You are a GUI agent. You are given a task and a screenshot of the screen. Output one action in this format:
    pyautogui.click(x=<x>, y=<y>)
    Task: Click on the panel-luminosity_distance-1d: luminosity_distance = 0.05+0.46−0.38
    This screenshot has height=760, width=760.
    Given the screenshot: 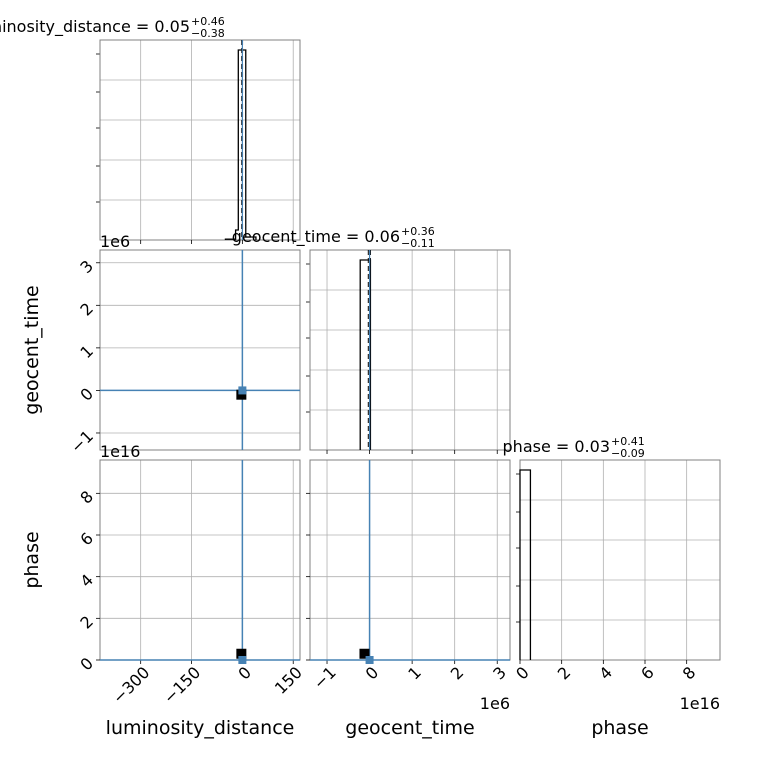 What is the action you would take?
    pyautogui.click(x=150, y=129)
    